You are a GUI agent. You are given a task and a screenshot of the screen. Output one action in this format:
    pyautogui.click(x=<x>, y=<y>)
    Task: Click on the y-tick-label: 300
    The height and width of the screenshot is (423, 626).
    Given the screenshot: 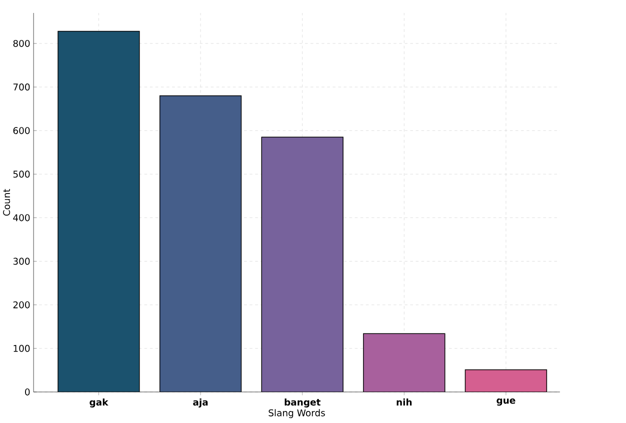 What is the action you would take?
    pyautogui.click(x=21, y=261)
    